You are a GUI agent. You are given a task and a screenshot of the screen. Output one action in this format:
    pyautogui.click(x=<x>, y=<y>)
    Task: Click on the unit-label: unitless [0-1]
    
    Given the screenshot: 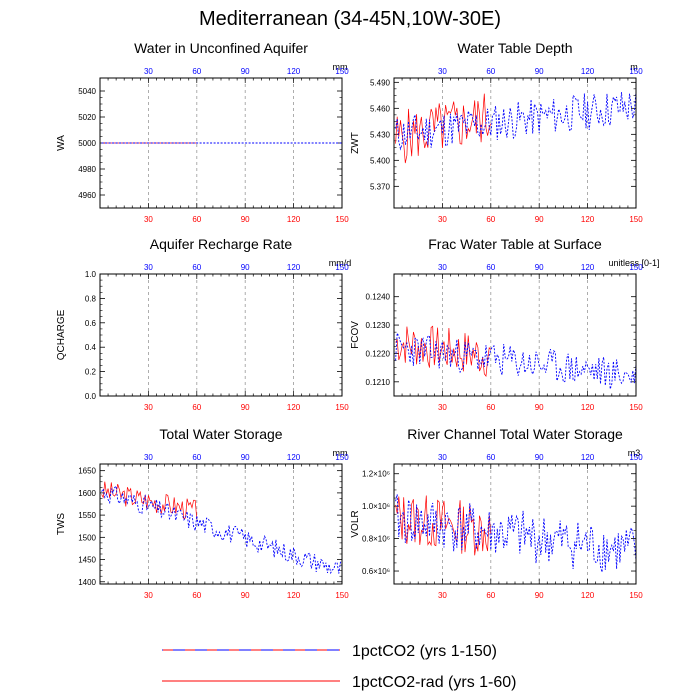 What is the action you would take?
    pyautogui.click(x=633, y=263)
    